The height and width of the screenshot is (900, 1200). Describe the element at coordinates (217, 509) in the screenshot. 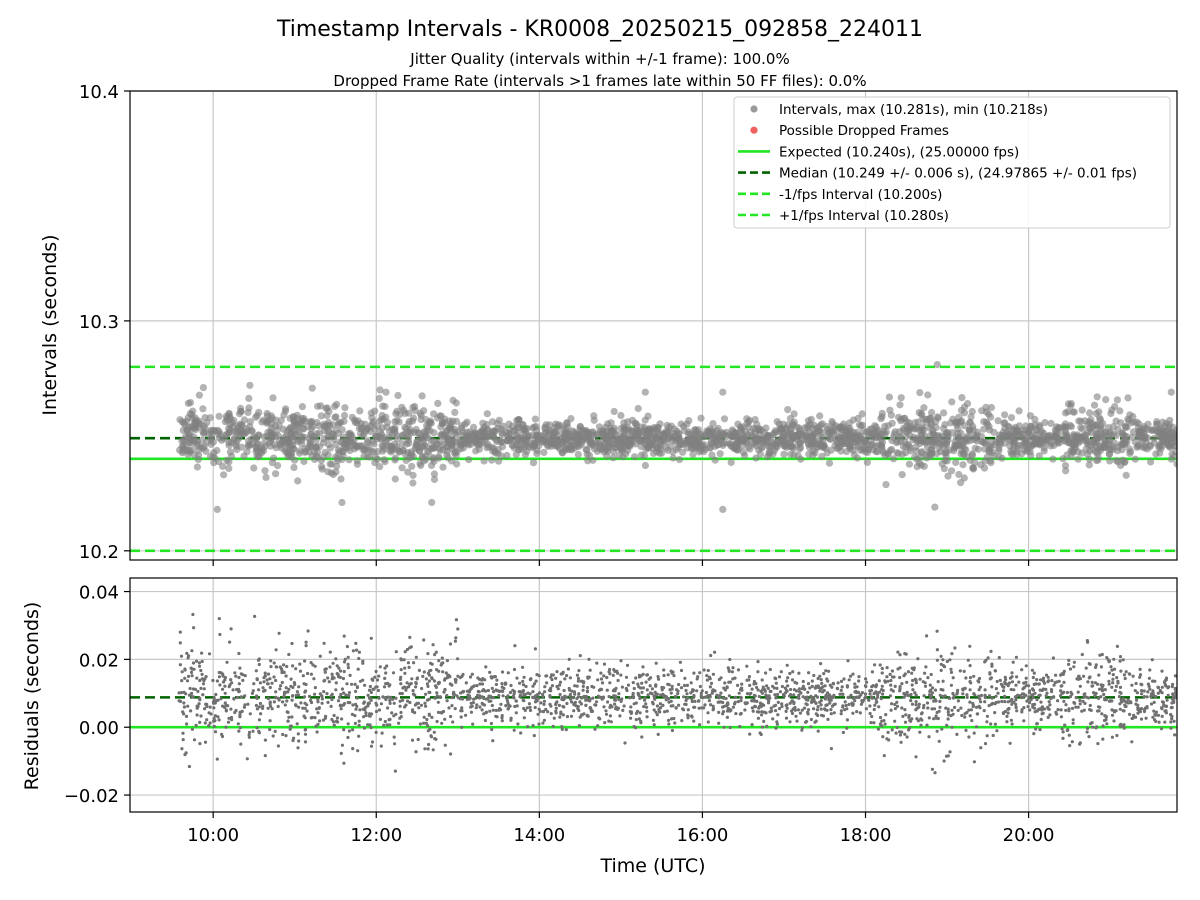

I see `data-point-extreme` at that location.